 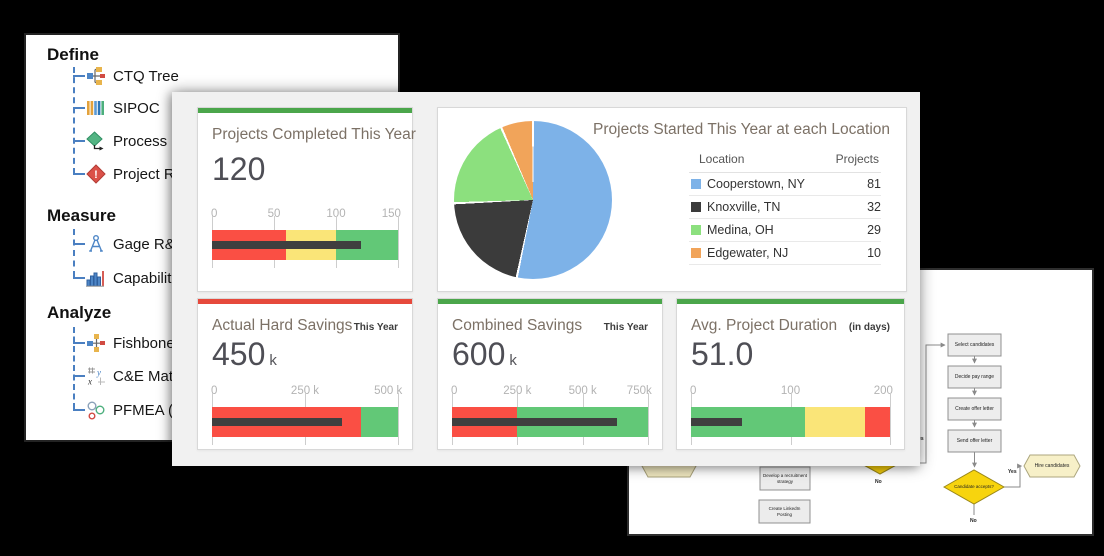 What do you see at coordinates (874, 207) in the screenshot?
I see `legend-value: 32` at bounding box center [874, 207].